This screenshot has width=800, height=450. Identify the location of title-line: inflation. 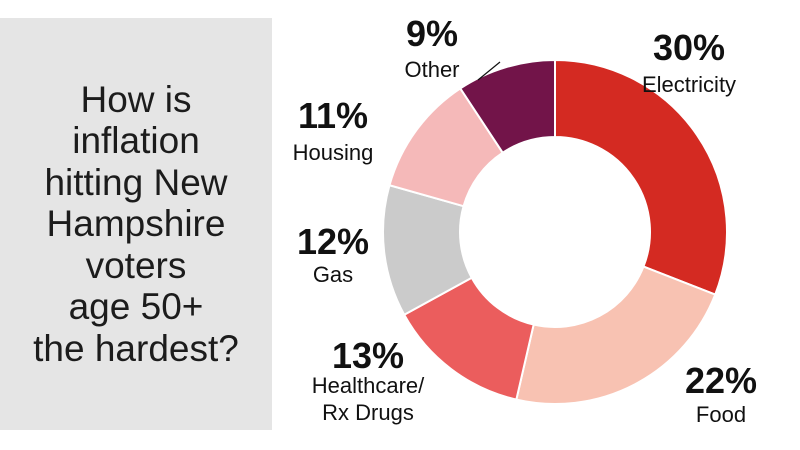
(136, 141).